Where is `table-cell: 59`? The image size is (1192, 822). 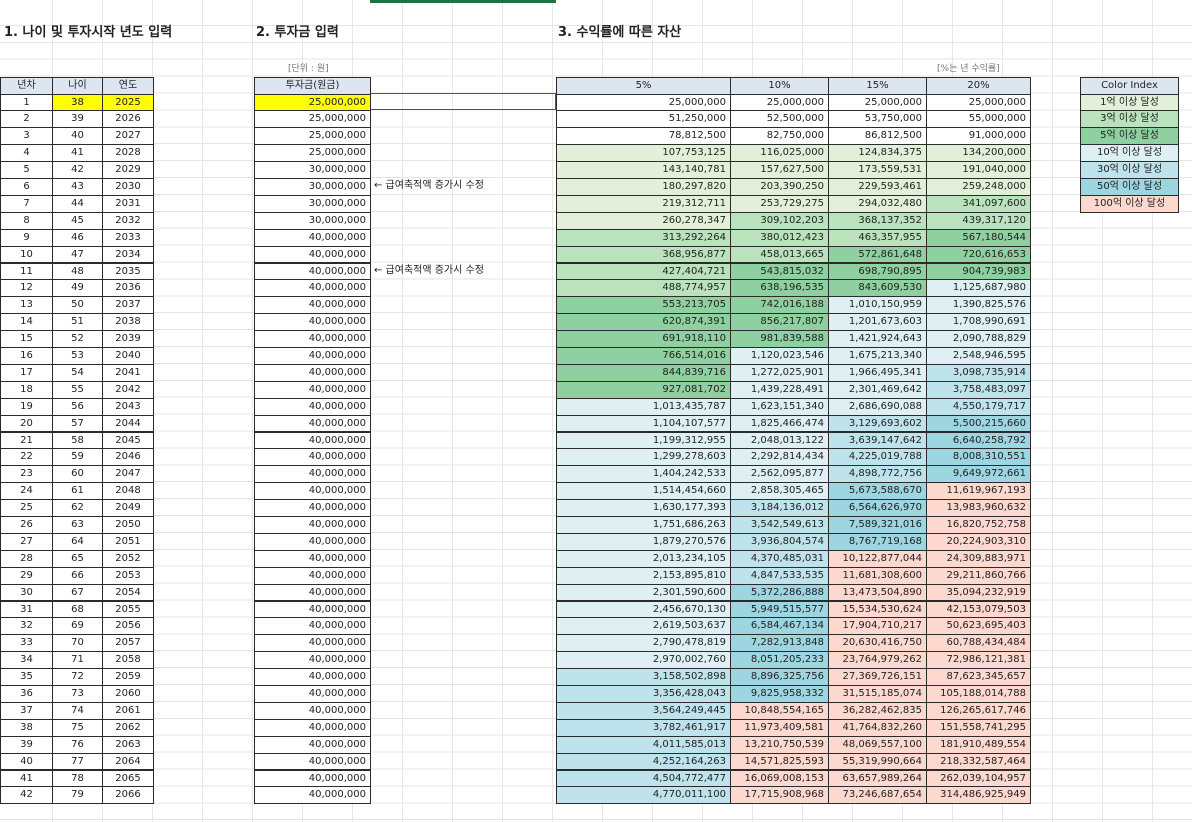 table-cell: 59 is located at coordinates (77, 457).